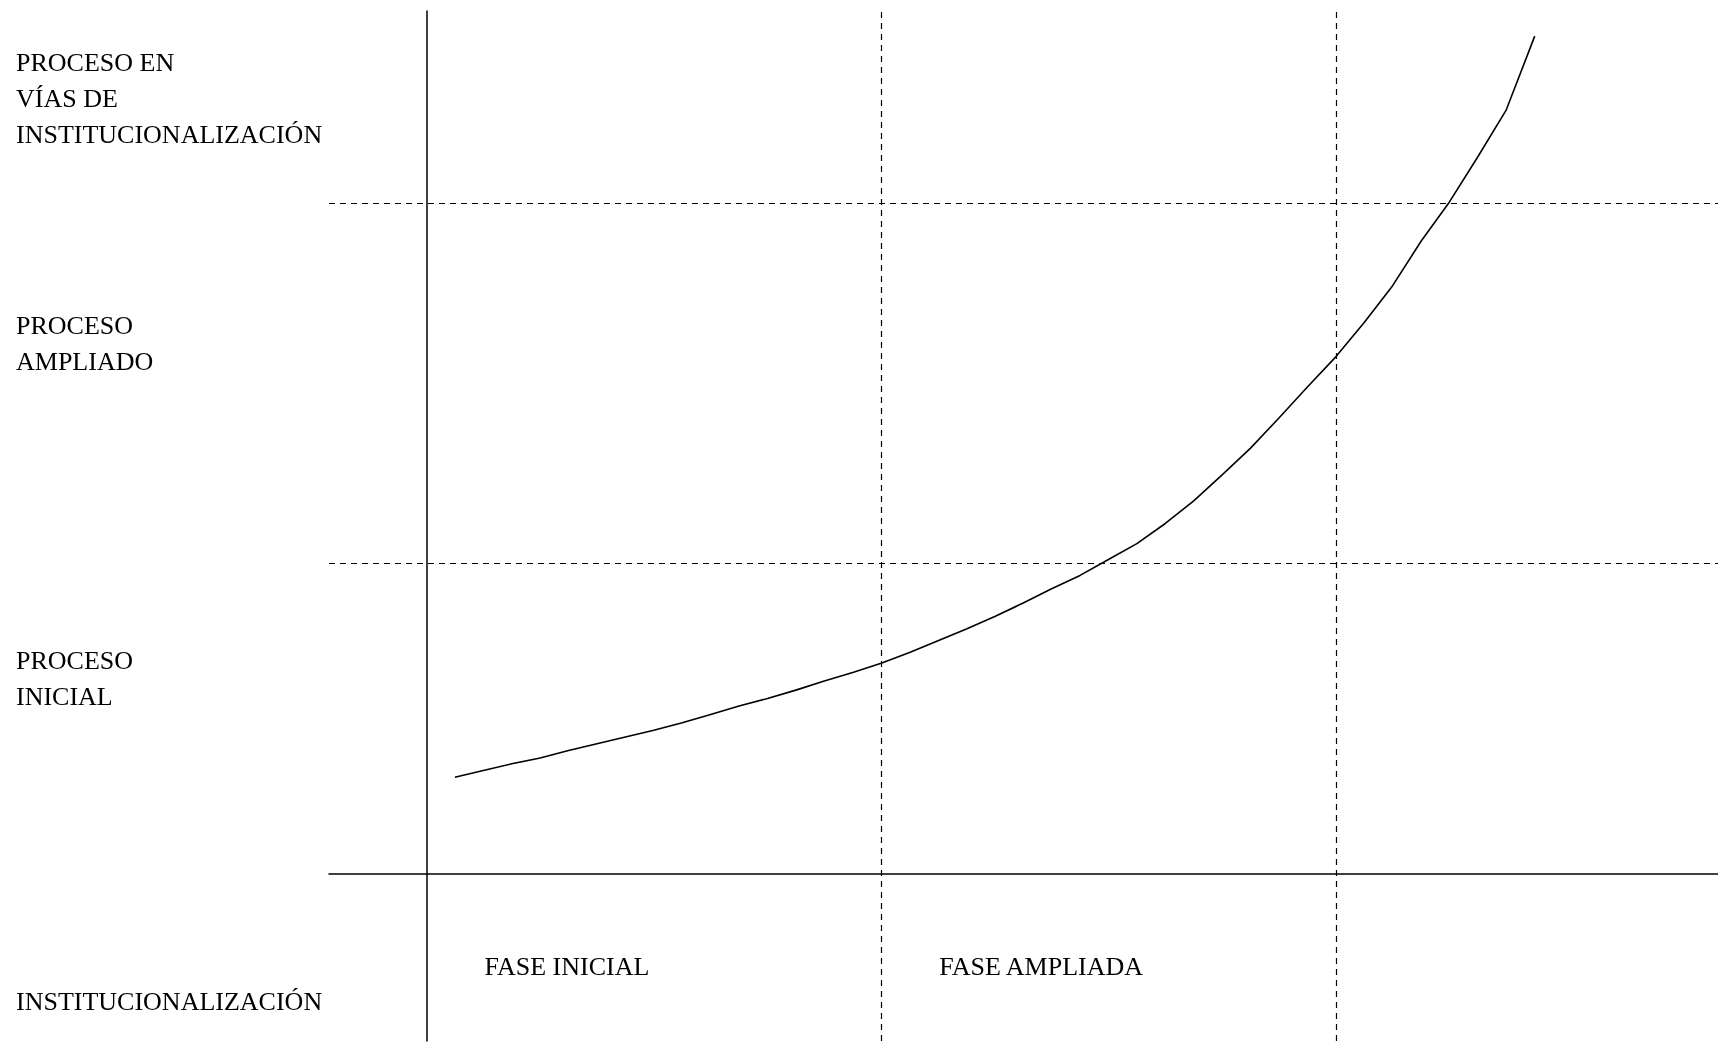 The height and width of the screenshot is (1045, 1718). I want to click on text: PROCESO INICIAL, so click(75, 679).